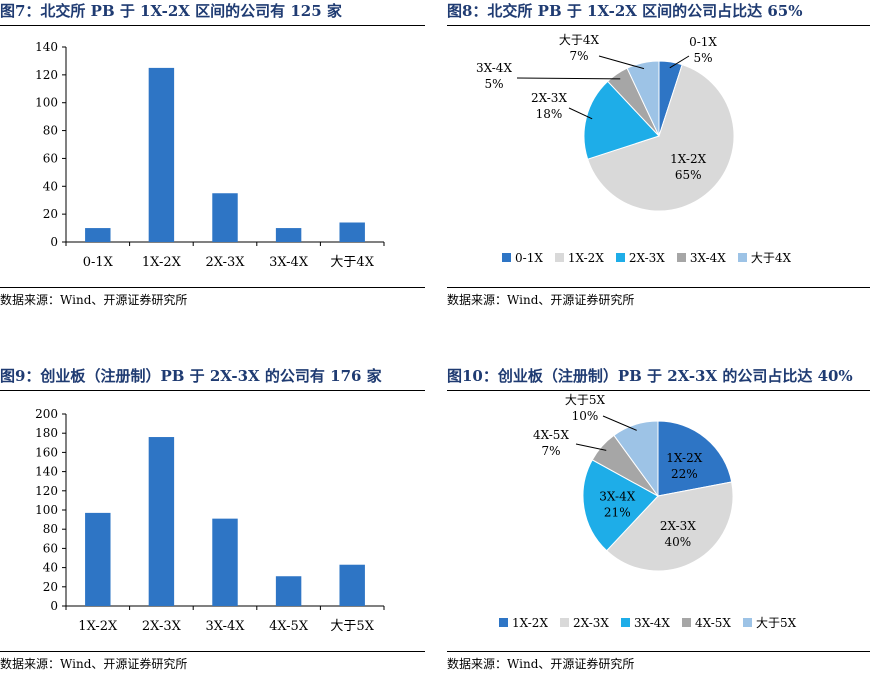  What do you see at coordinates (522, 257) in the screenshot?
I see `legend-item: 0-1X` at bounding box center [522, 257].